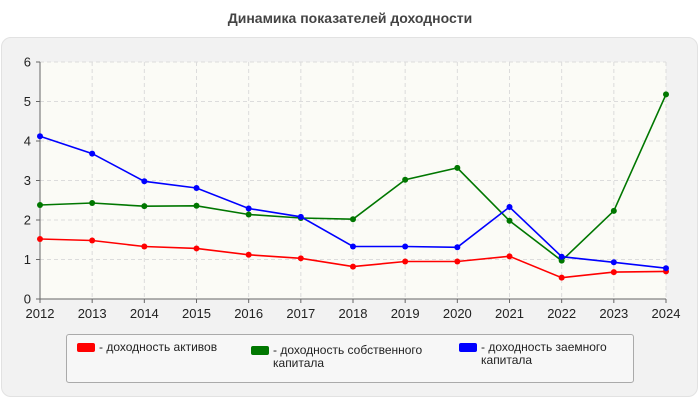 This screenshot has height=400, width=700. Describe the element at coordinates (196, 313) in the screenshot. I see `x-tick-label: 2015` at that location.